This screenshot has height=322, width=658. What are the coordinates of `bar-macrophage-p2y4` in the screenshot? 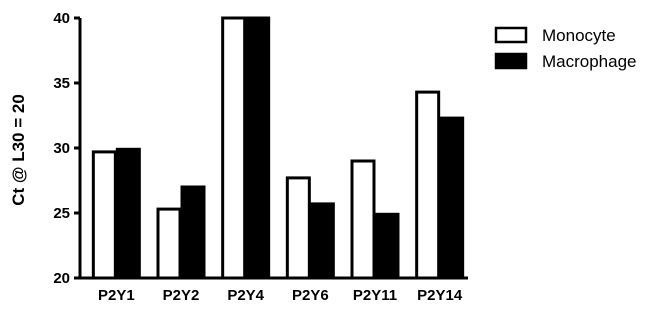 It's located at (258, 148).